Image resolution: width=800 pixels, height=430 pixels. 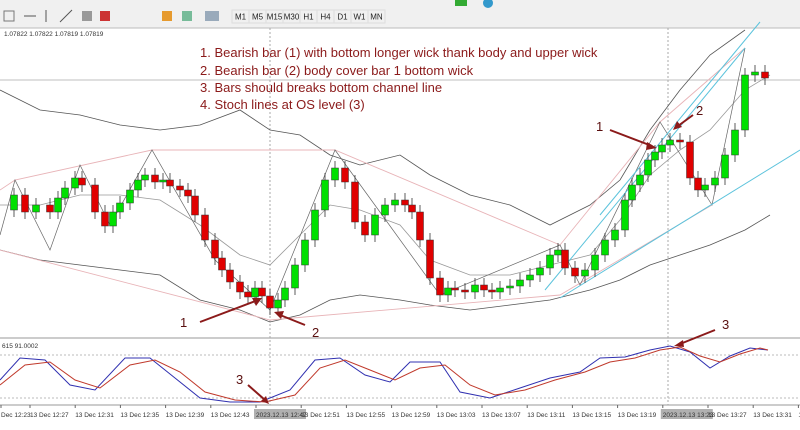 I want to click on timeframe-button, so click(x=376, y=16).